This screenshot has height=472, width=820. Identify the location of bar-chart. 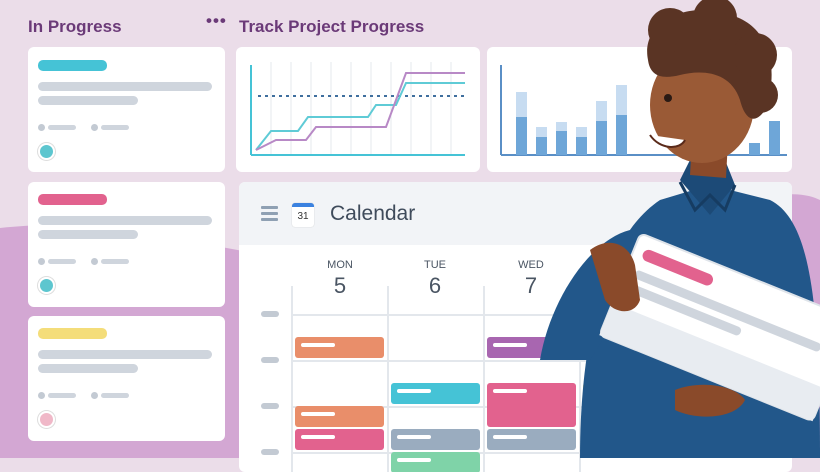
(643, 110).